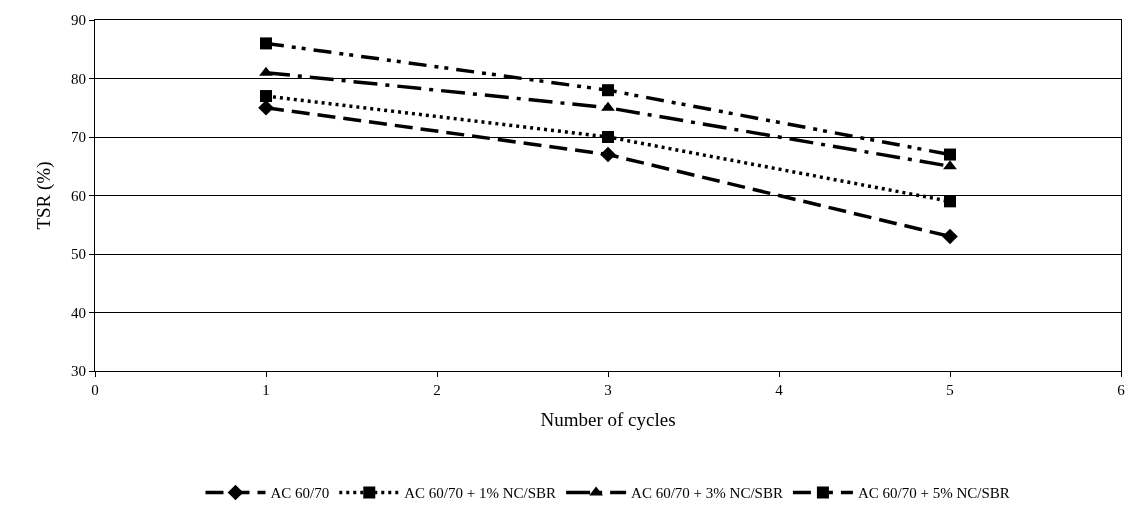 The height and width of the screenshot is (522, 1141). What do you see at coordinates (933, 493) in the screenshot?
I see `legend-label: AC 60/70 + 5% NC/SBR` at bounding box center [933, 493].